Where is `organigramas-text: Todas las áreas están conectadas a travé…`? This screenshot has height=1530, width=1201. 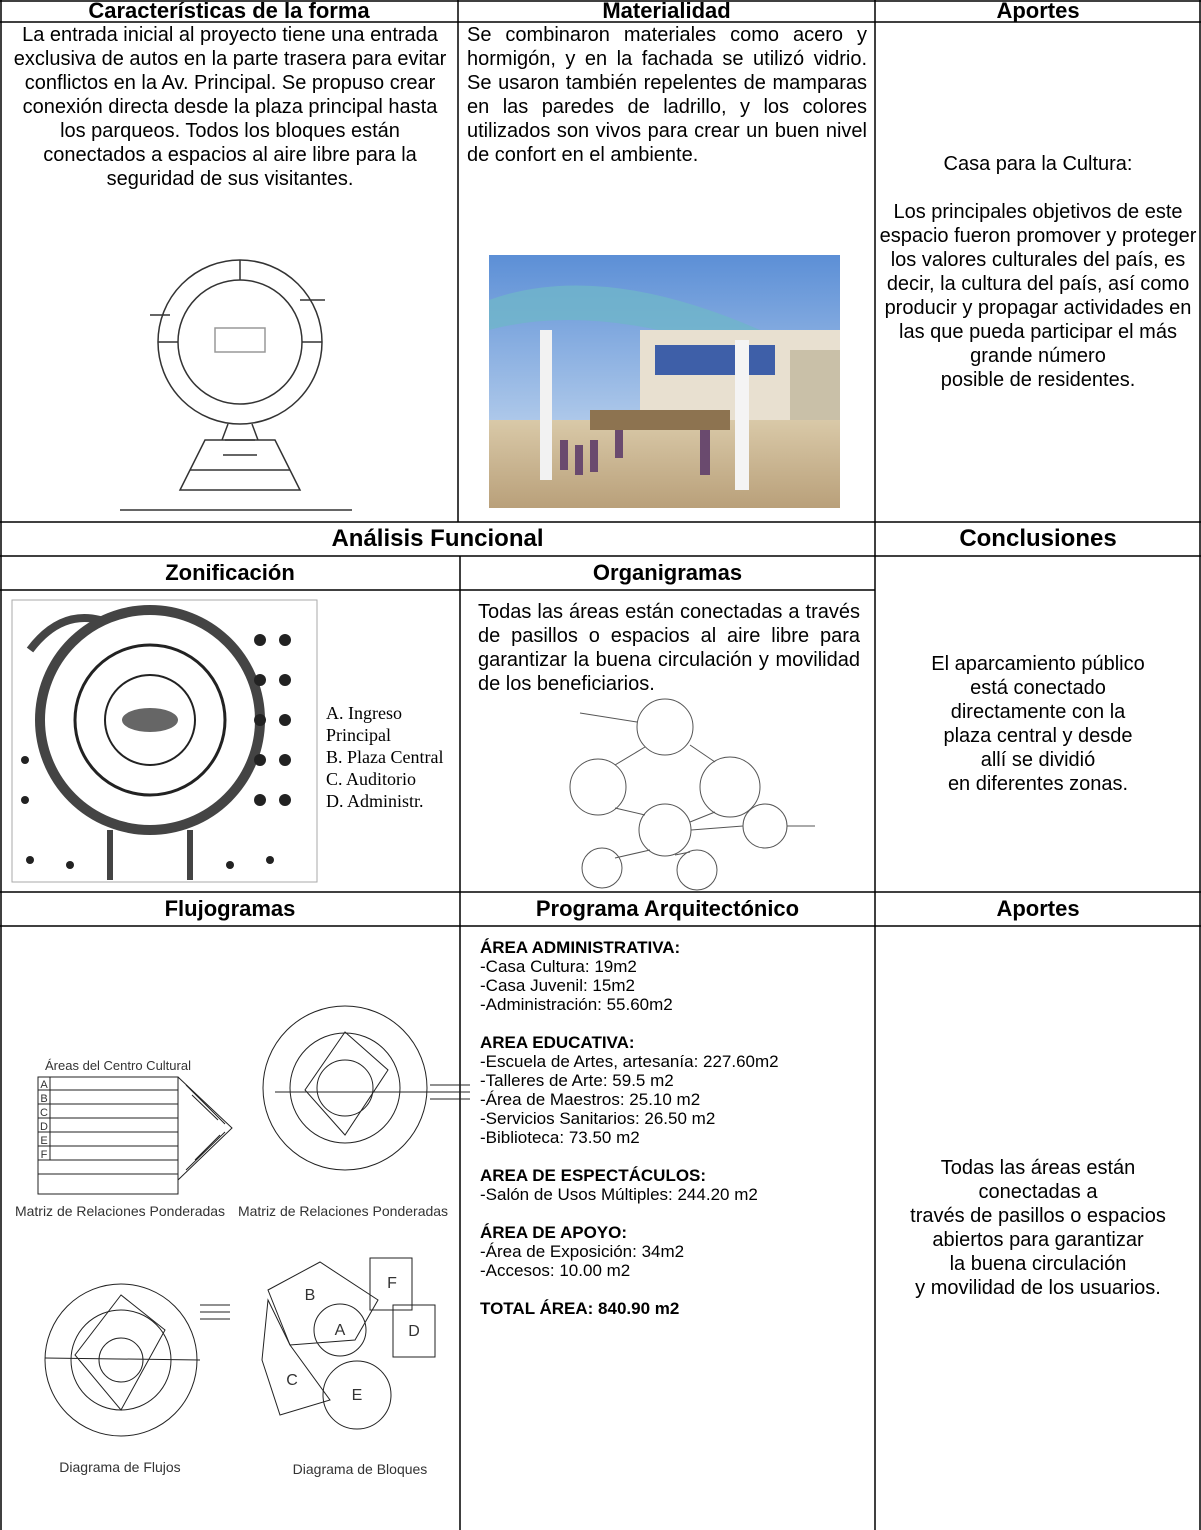
organigramas-text: Todas las áreas están conectadas a travé… is located at coordinates (669, 648).